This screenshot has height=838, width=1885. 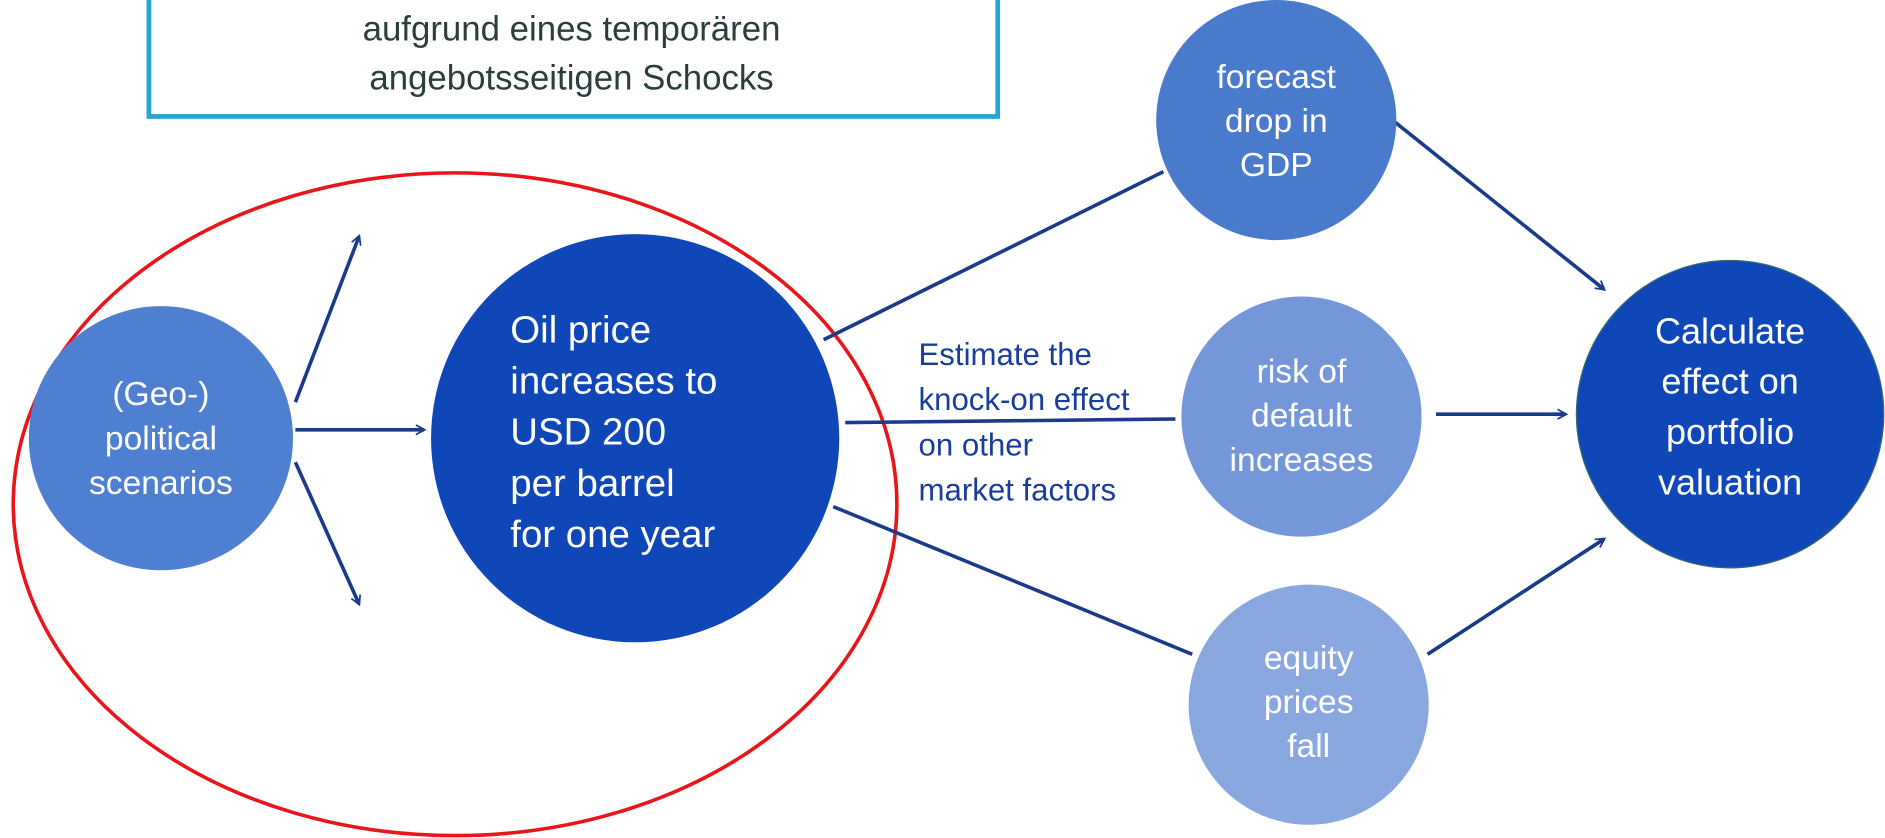 I want to click on node-label: increases to, so click(x=613, y=381).